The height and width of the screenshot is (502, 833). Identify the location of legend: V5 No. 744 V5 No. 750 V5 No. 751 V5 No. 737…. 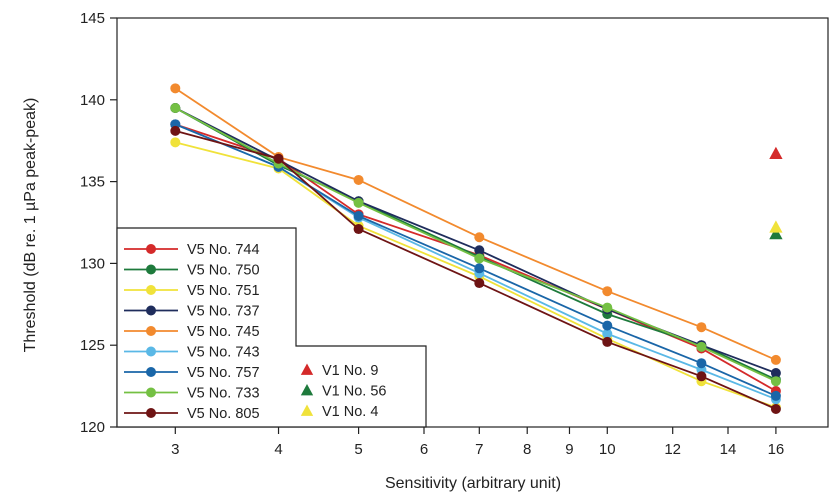
(271, 327).